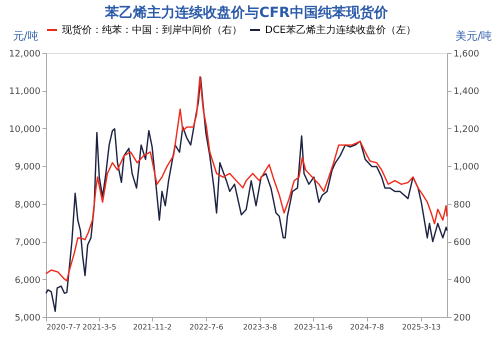 This screenshot has height=339, width=500. Describe the element at coordinates (27, 243) in the screenshot. I see `y-tick-label: 7,000` at that location.